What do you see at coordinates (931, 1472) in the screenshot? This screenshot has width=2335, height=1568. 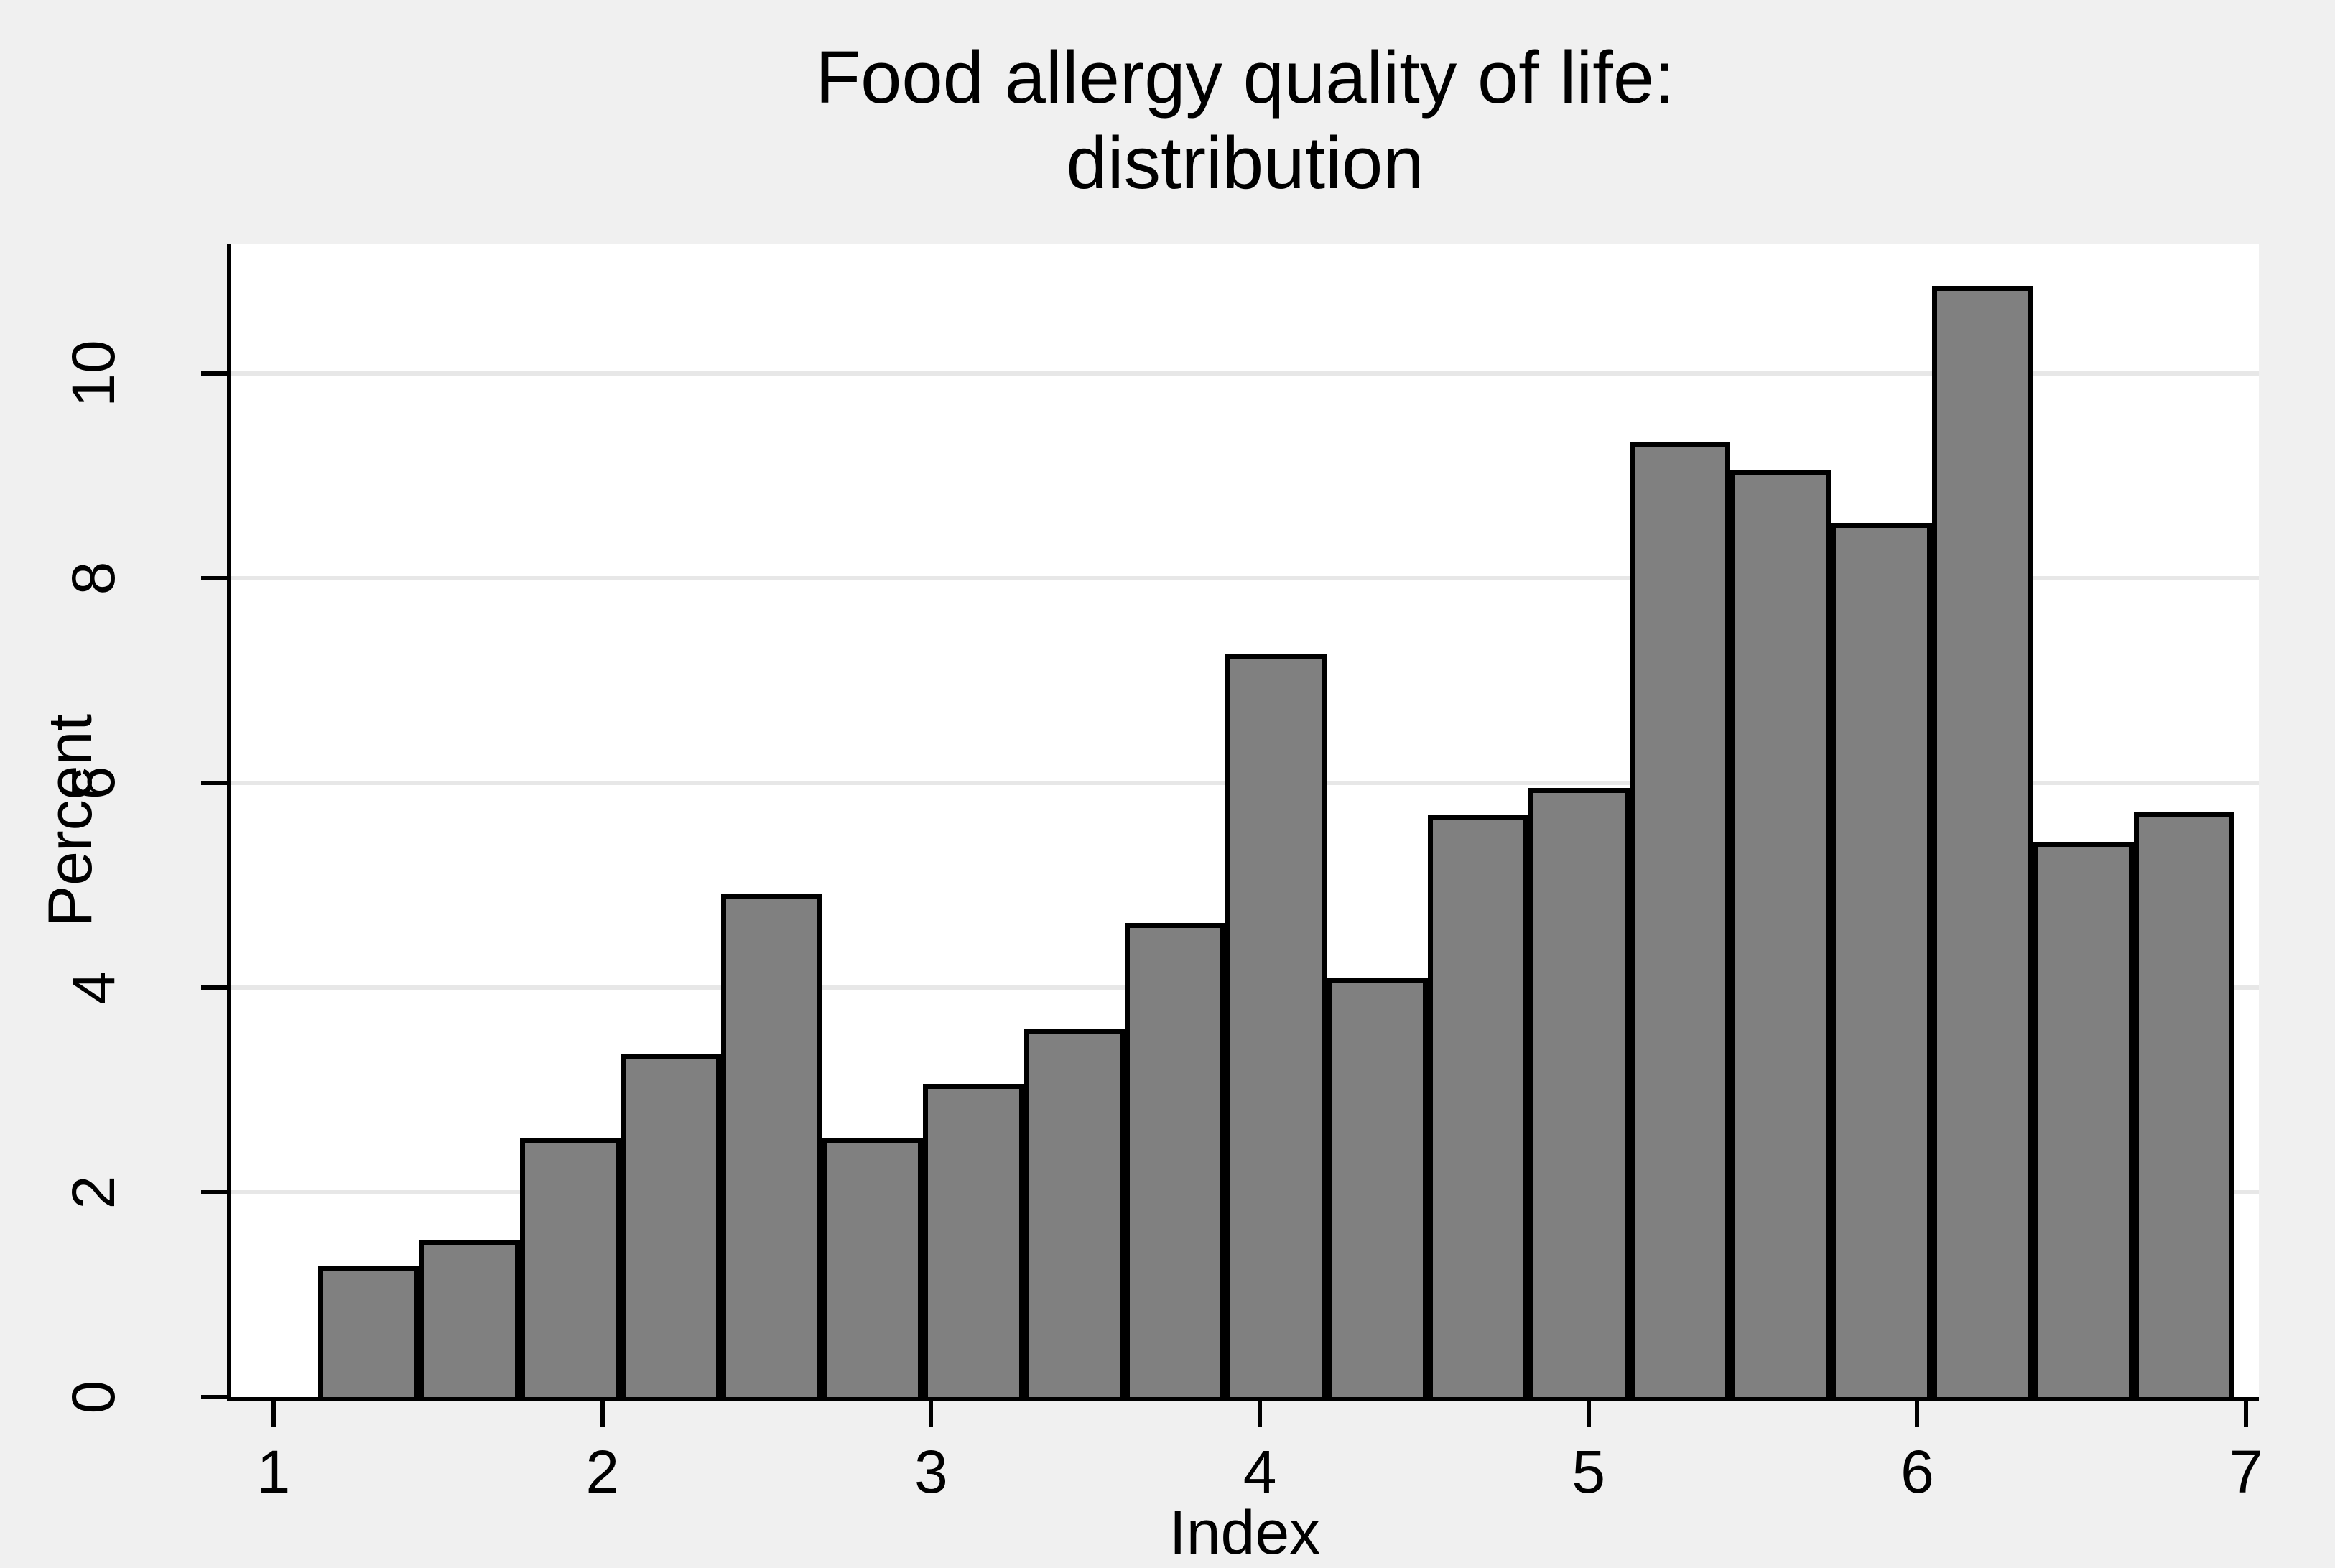 I see `x-tick-label-3: 3` at bounding box center [931, 1472].